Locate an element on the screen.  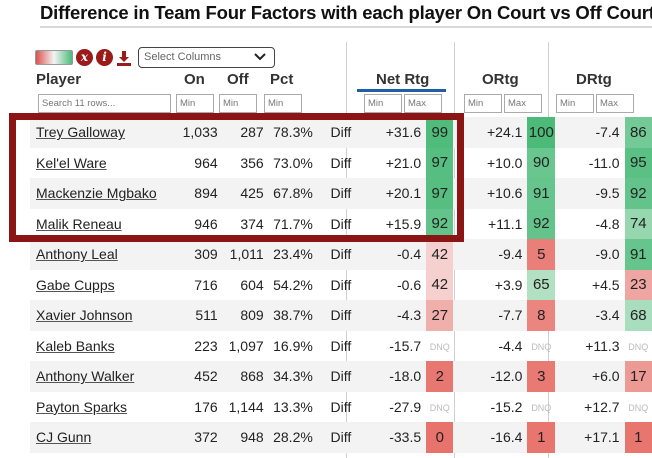
cell-o: -4.4 is located at coordinates (510, 345).